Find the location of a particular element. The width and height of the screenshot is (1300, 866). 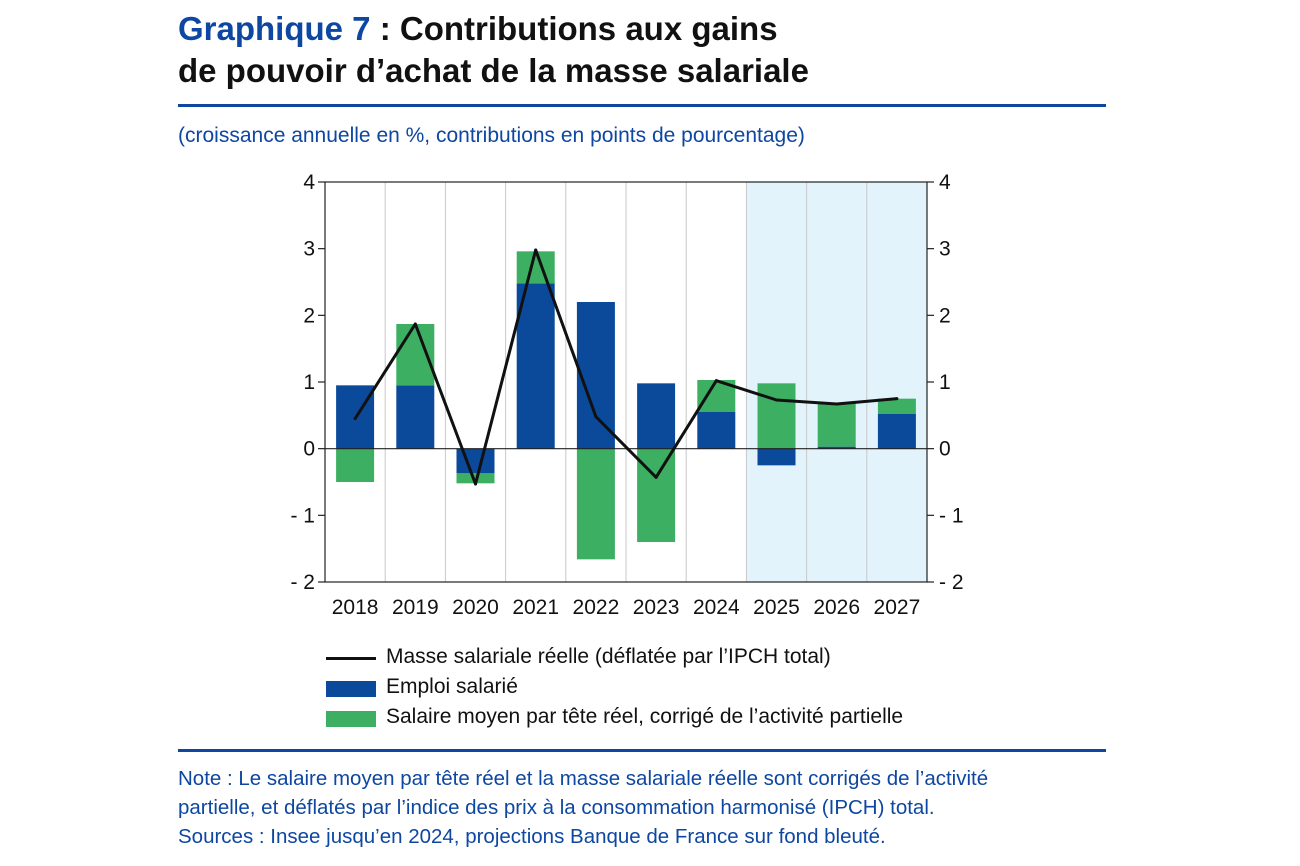

y-tick-label-right: 2 is located at coordinates (945, 315).